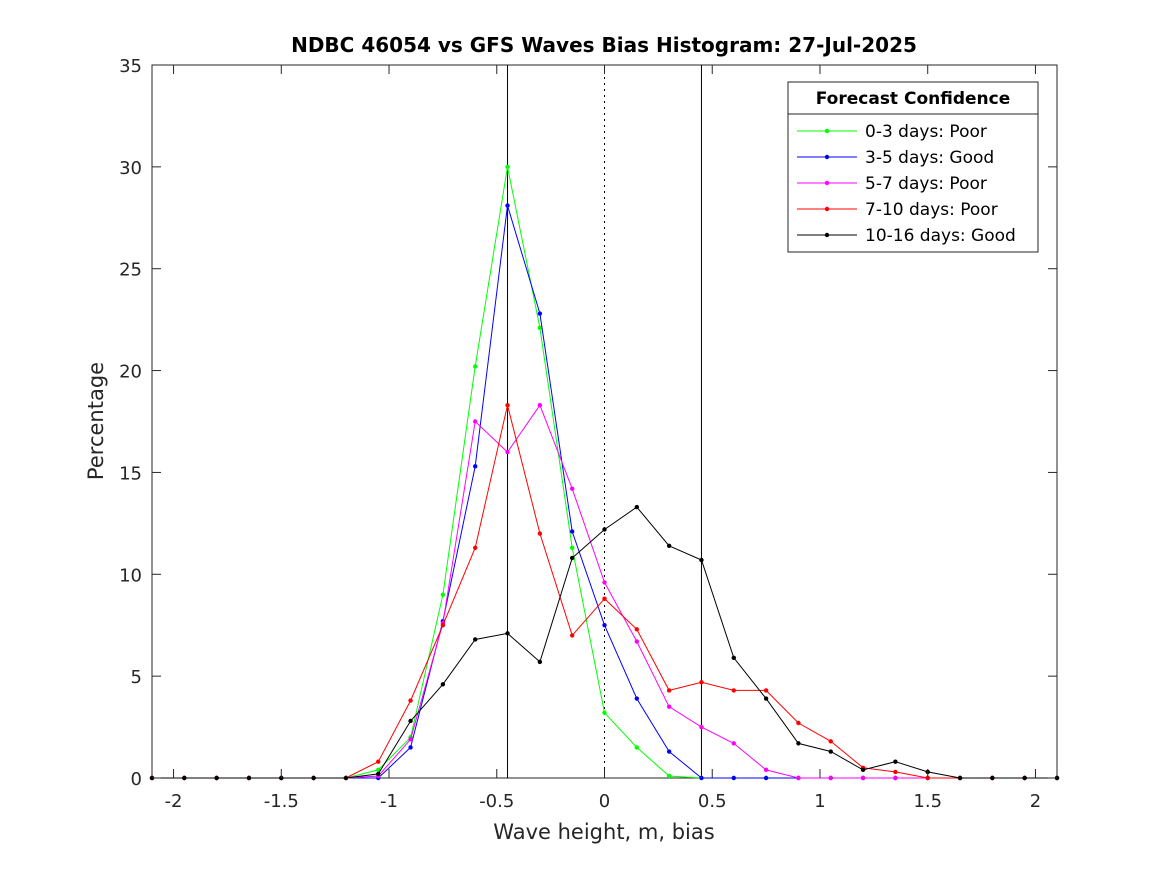 Image resolution: width=1167 pixels, height=875 pixels. What do you see at coordinates (96, 421) in the screenshot?
I see `y-axis-title: Percentage` at bounding box center [96, 421].